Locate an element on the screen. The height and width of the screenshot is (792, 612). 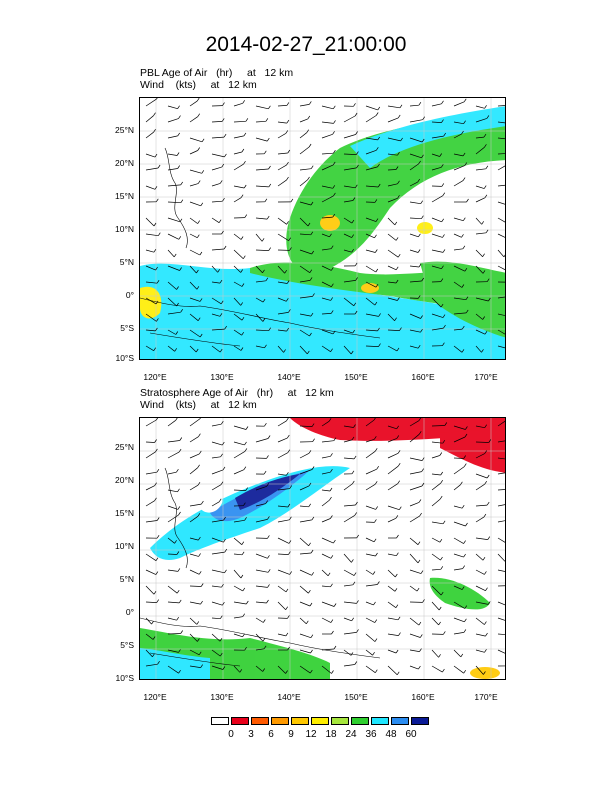
p1-lon-label: 160°E is located at coordinates (423, 377).